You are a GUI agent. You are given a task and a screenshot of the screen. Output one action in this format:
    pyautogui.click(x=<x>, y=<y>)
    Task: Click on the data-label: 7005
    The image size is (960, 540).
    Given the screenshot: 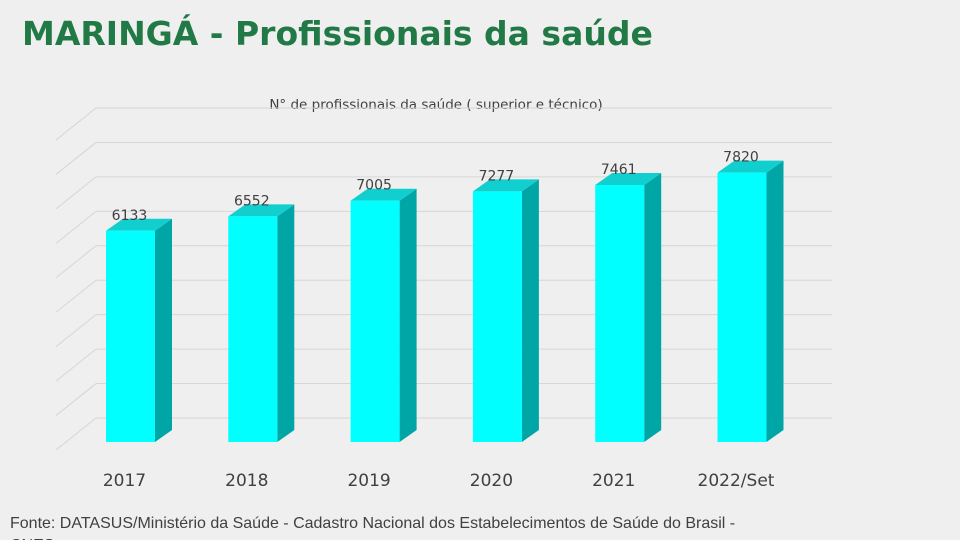 What is the action you would take?
    pyautogui.click(x=374, y=186)
    